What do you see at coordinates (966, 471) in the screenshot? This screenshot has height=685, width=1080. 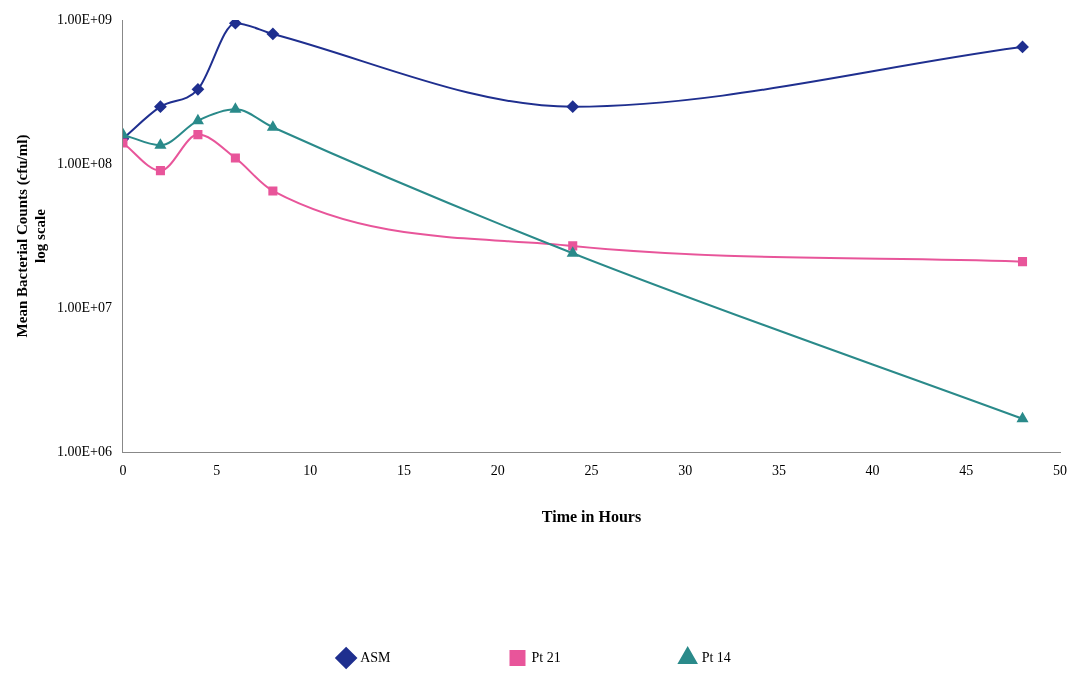 I see `x-tick-label: 45` at bounding box center [966, 471].